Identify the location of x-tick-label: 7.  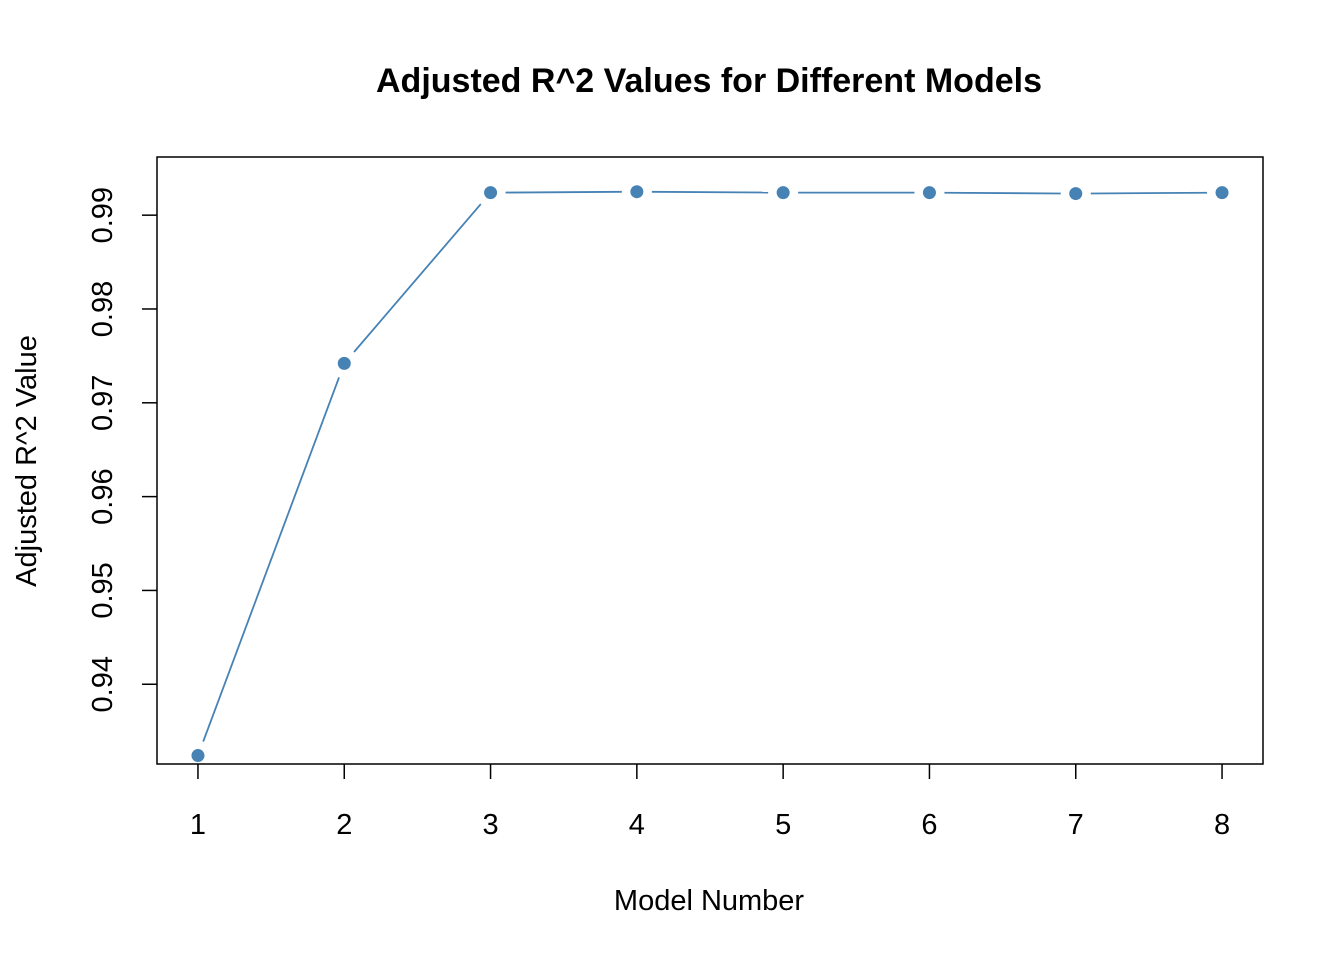
(1076, 825).